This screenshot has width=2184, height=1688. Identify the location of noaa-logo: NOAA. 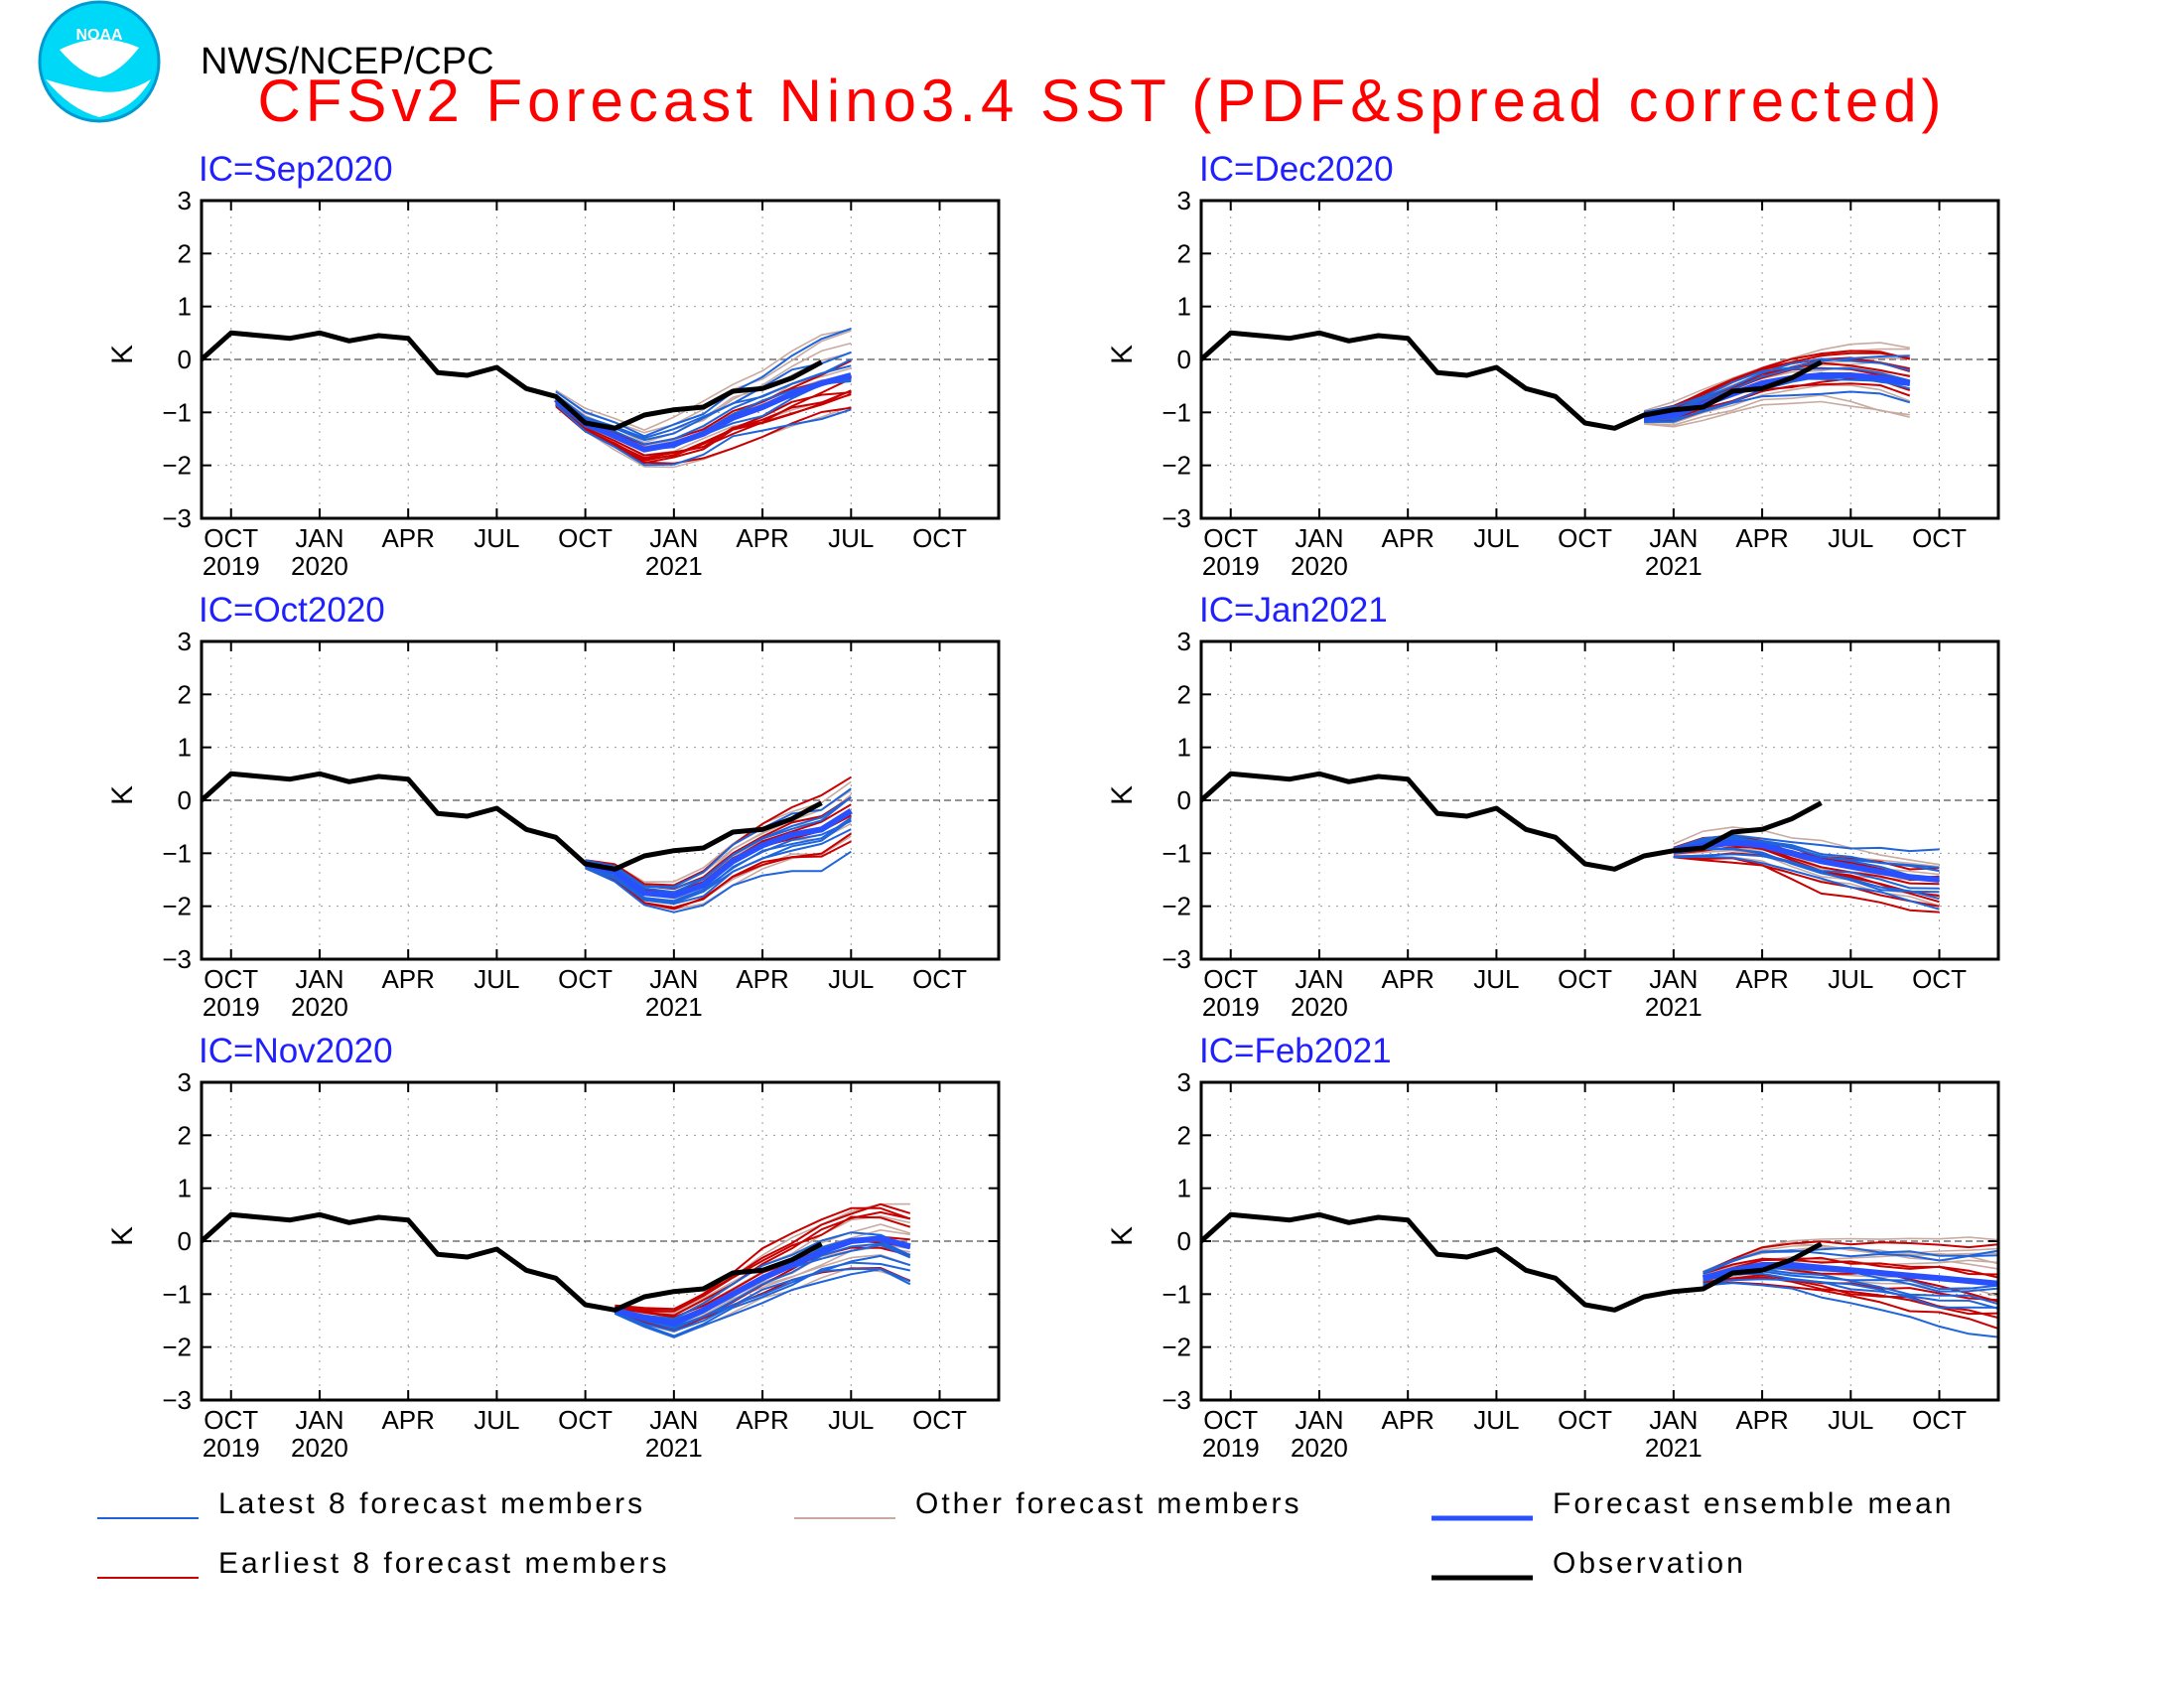
(99, 61).